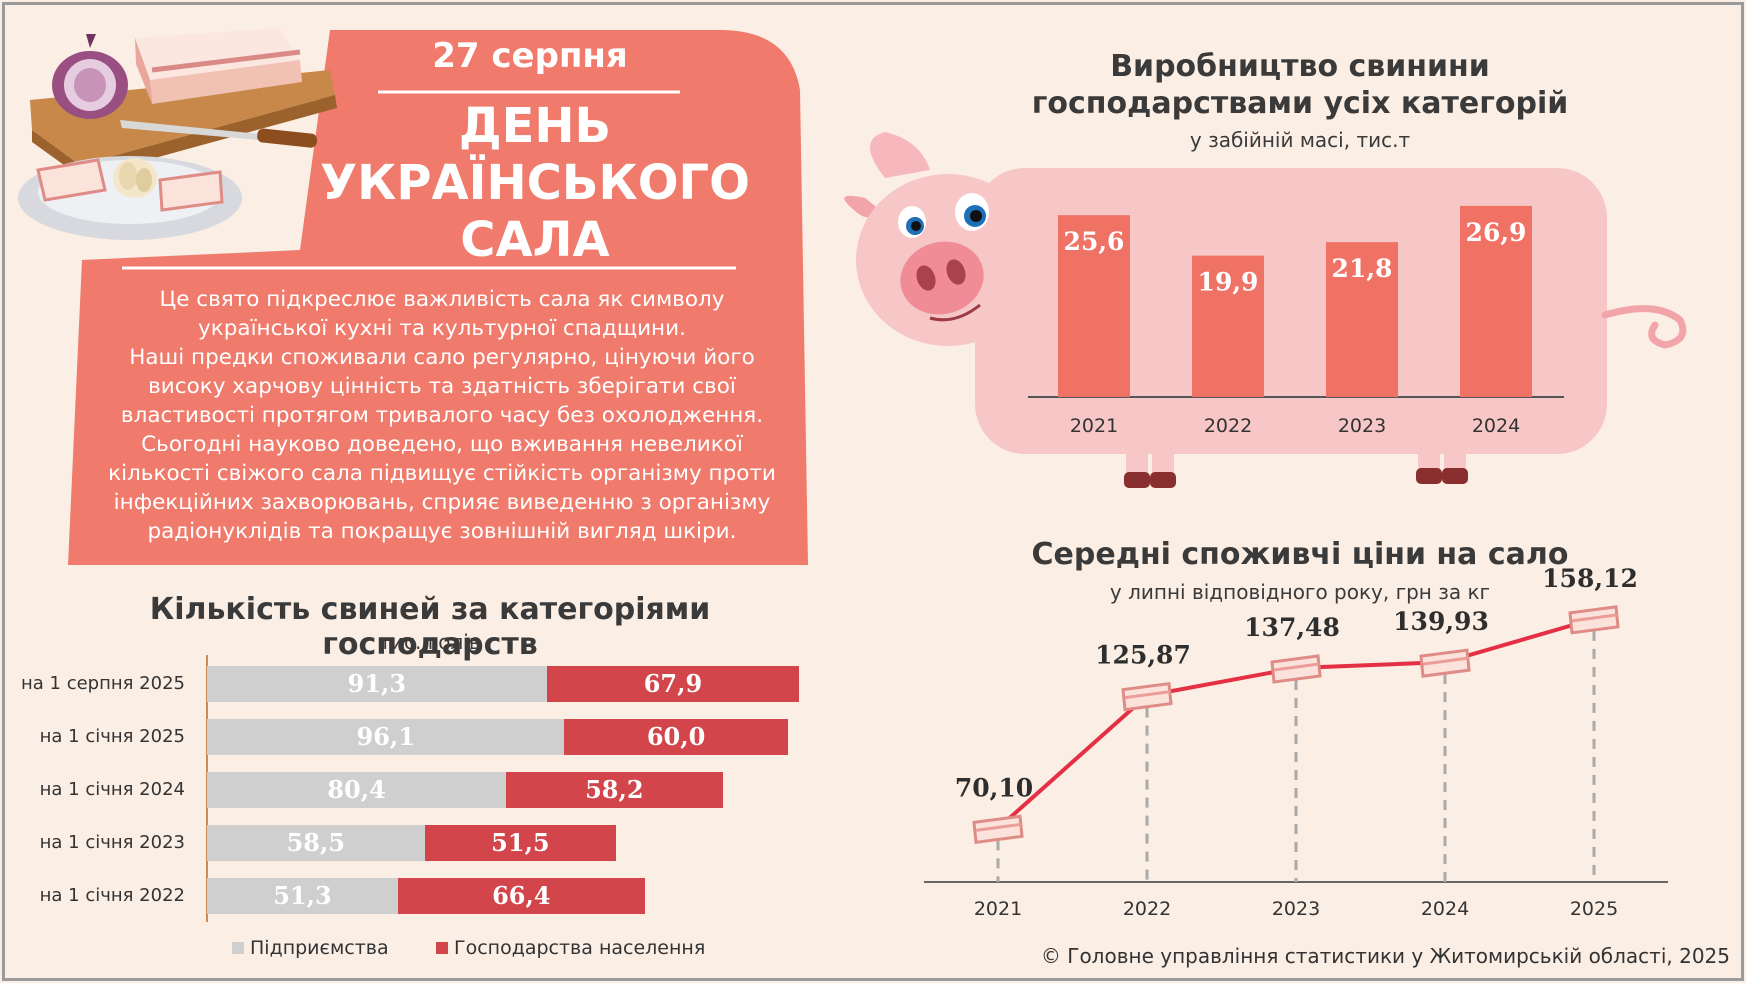  What do you see at coordinates (1147, 909) in the screenshot?
I see `price-year-label: 2022` at bounding box center [1147, 909].